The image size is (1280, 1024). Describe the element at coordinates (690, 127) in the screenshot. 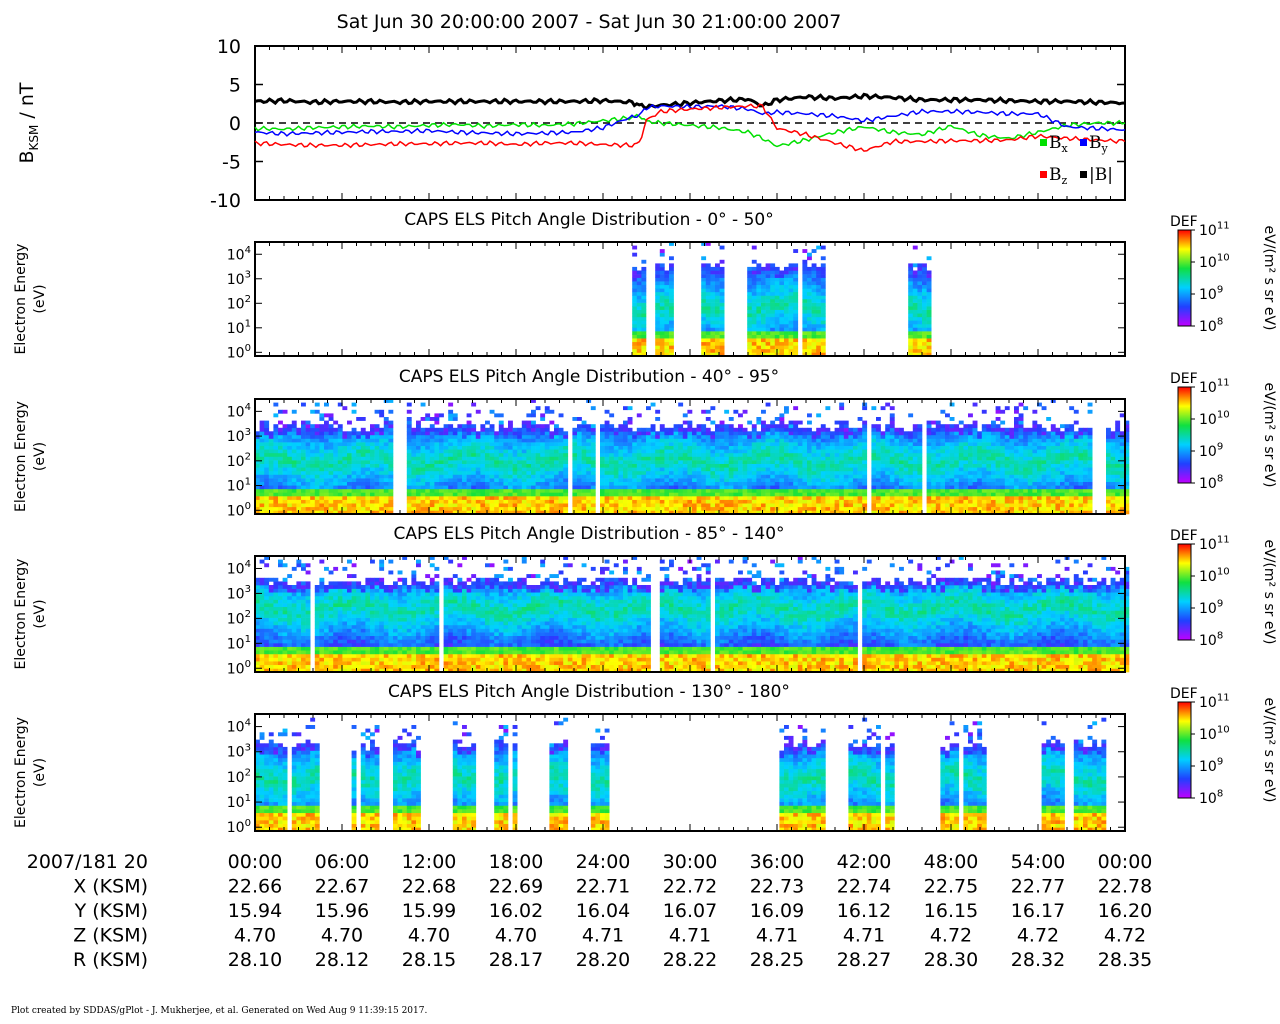

I see `series-bz` at that location.